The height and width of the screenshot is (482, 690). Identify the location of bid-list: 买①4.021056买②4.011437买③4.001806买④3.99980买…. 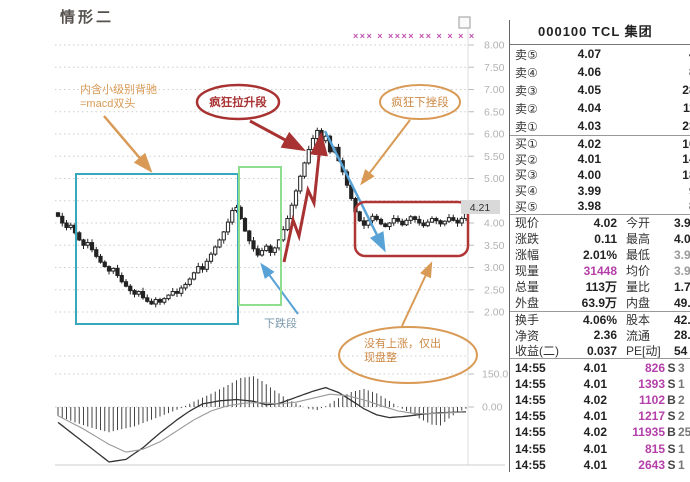
(600, 175).